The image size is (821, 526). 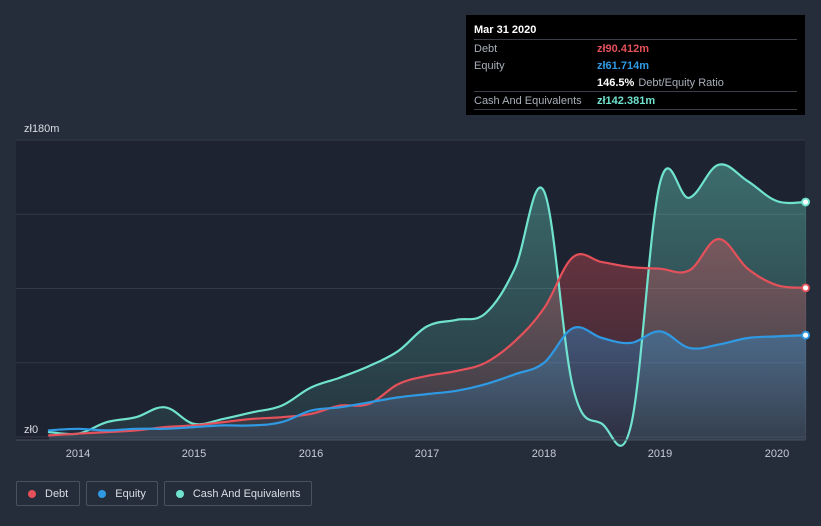 What do you see at coordinates (57, 493) in the screenshot?
I see `legend-debt-label: Debt` at bounding box center [57, 493].